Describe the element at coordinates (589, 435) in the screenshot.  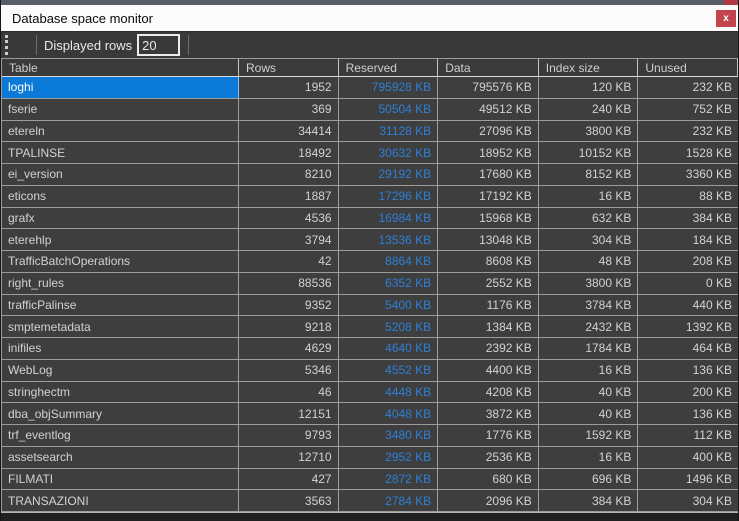
I see `cell-index-size: 1592 KB` at that location.